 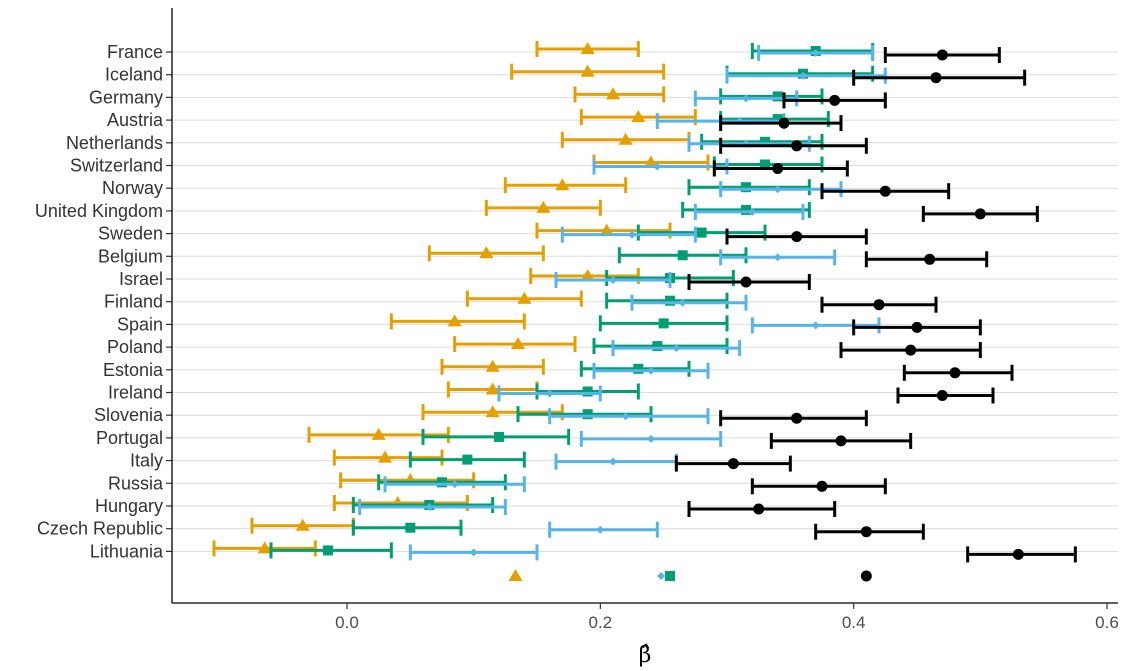 I want to click on category-label: Czech Republic, so click(x=100, y=529).